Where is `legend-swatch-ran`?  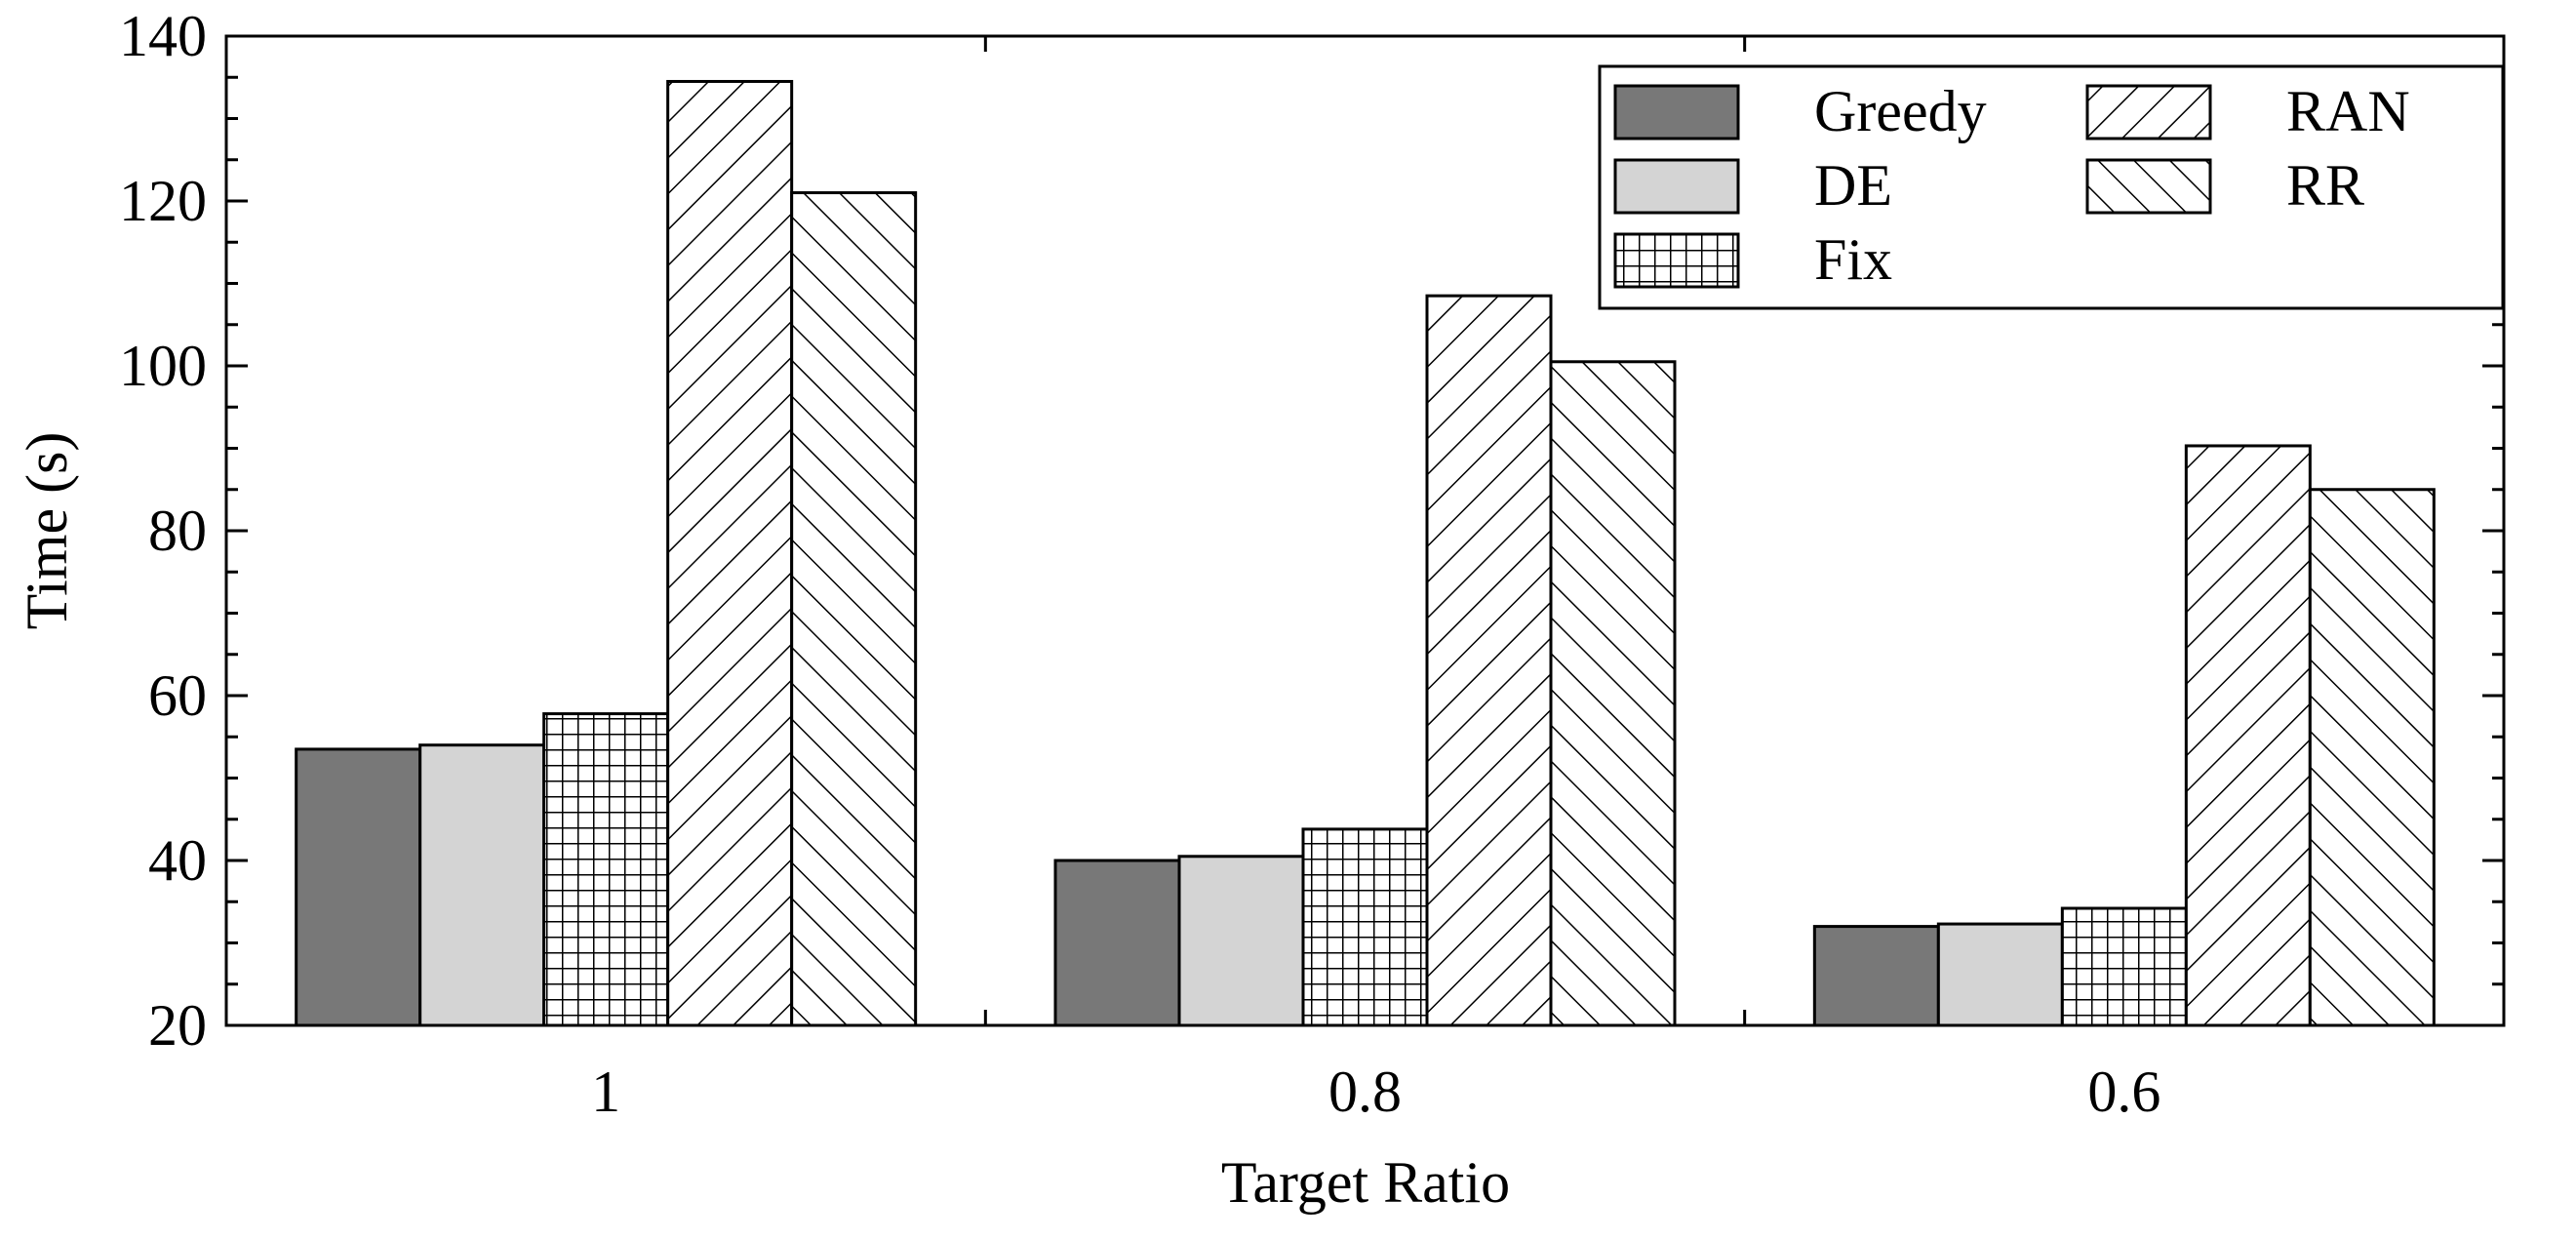 legend-swatch-ran is located at coordinates (2148, 112).